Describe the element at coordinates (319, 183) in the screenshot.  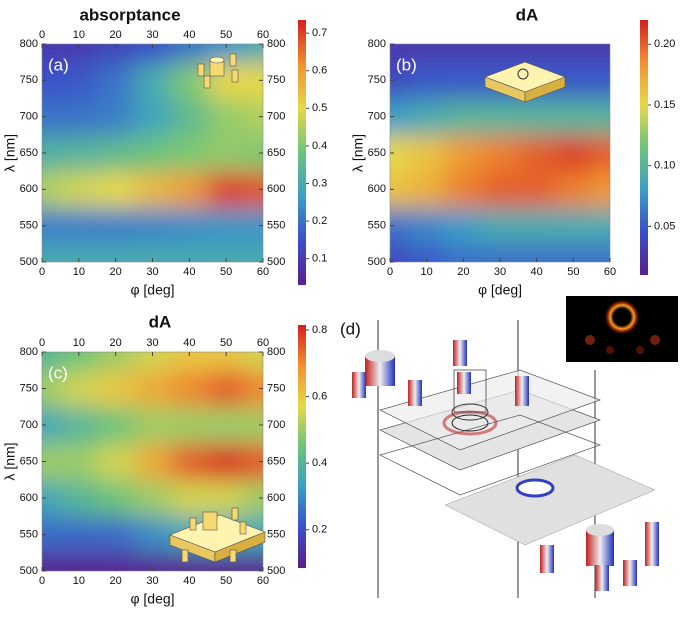
I see `colorbar-tick-label: 0.3` at that location.